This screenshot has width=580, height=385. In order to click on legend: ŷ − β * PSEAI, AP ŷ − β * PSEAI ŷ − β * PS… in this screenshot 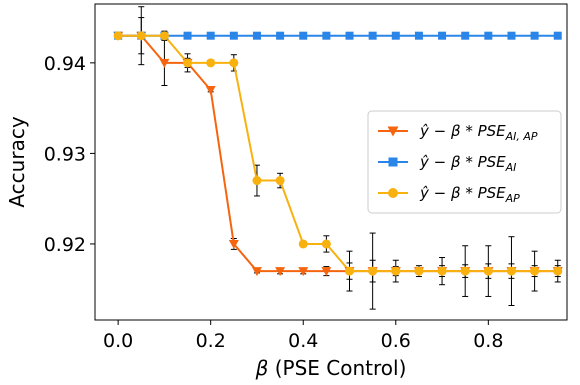, I will do `click(464, 162)`.